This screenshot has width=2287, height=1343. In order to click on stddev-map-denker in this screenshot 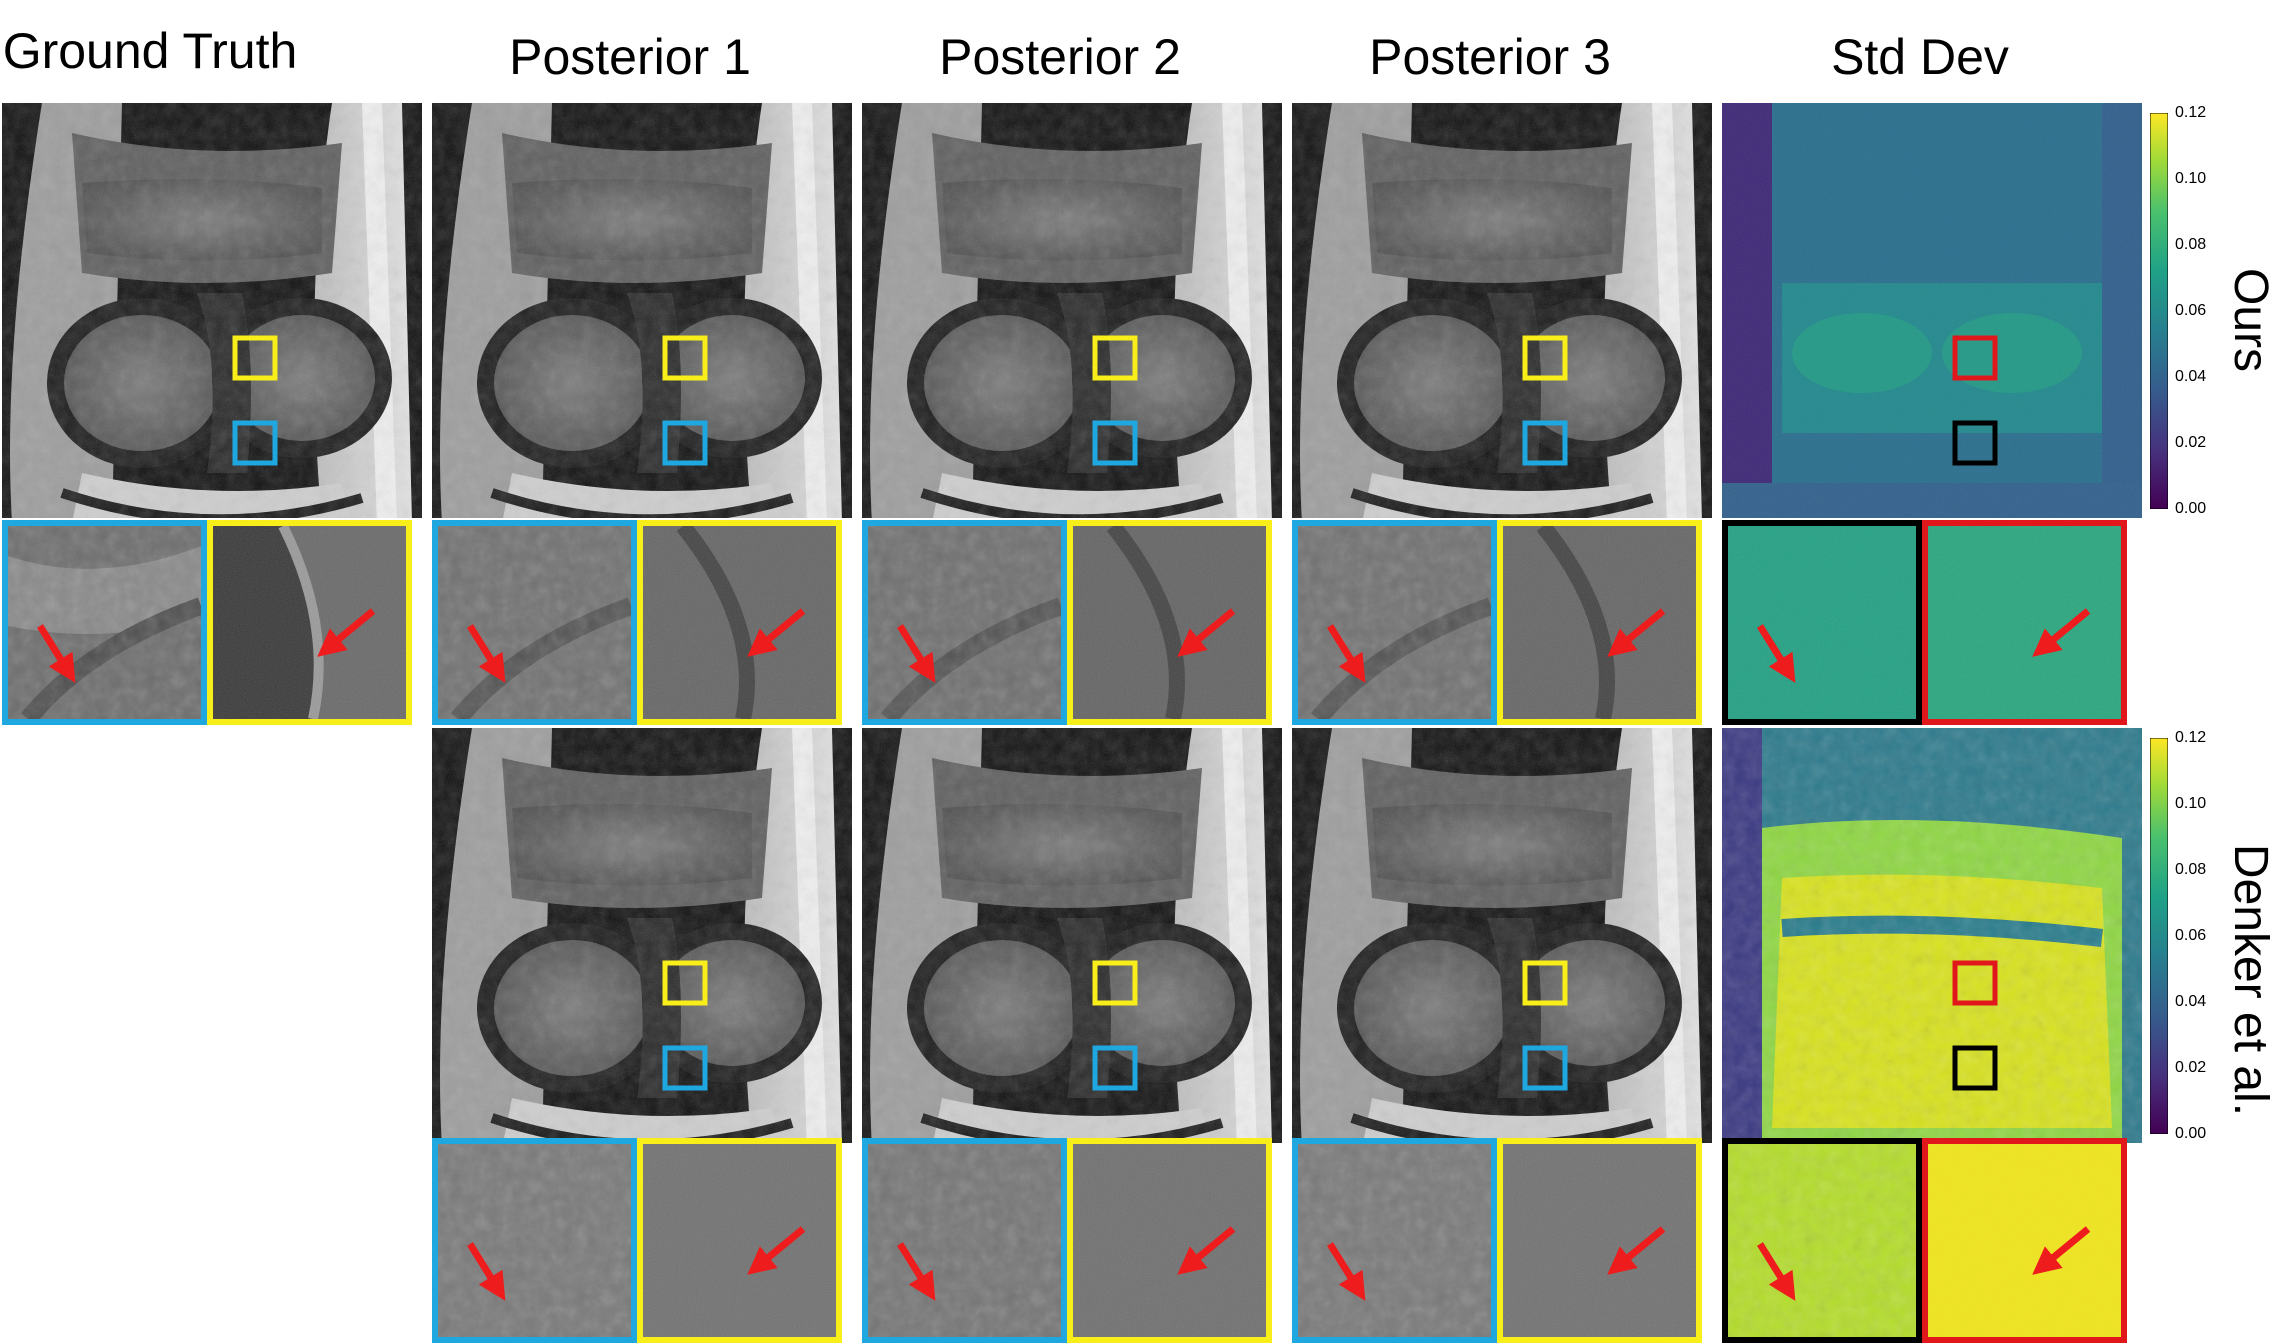, I will do `click(1932, 935)`.